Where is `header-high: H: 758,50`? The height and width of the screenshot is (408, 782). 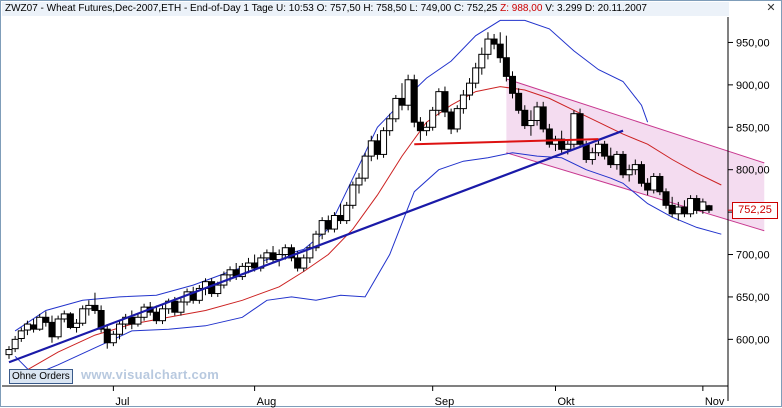 header-high: H: 758,50 is located at coordinates (385, 8).